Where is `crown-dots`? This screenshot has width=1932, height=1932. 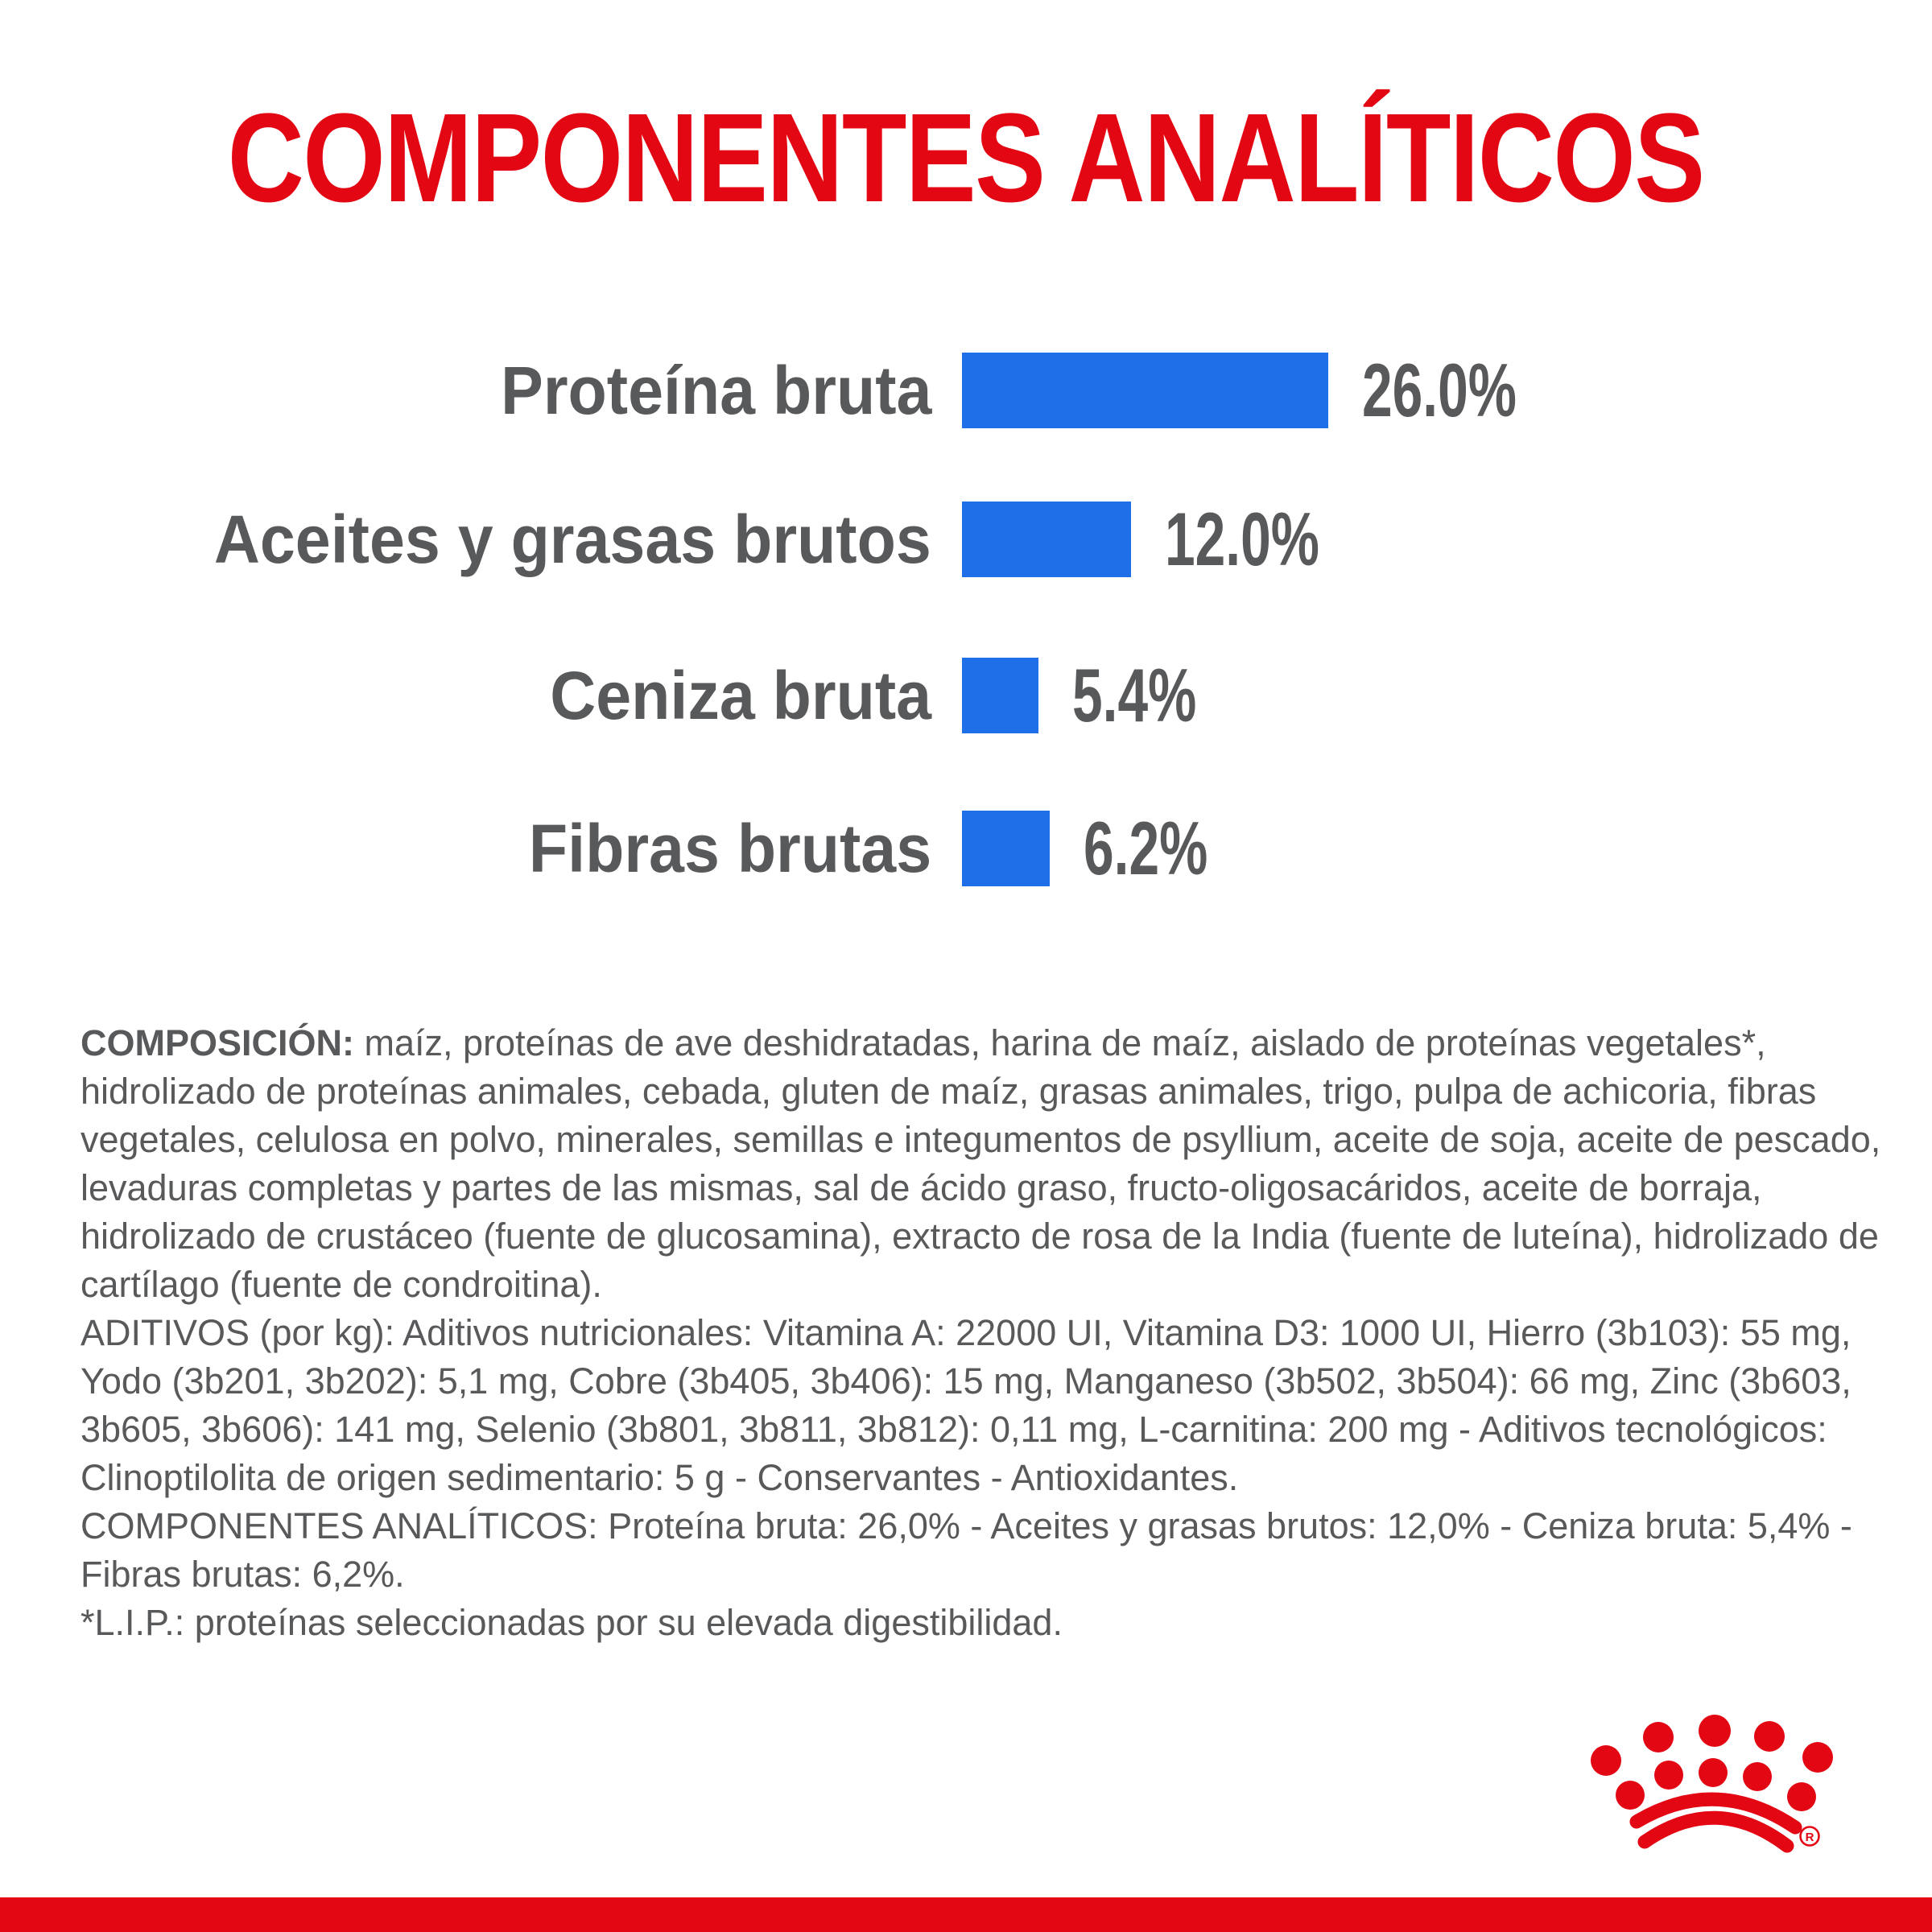 crown-dots is located at coordinates (1712, 1763).